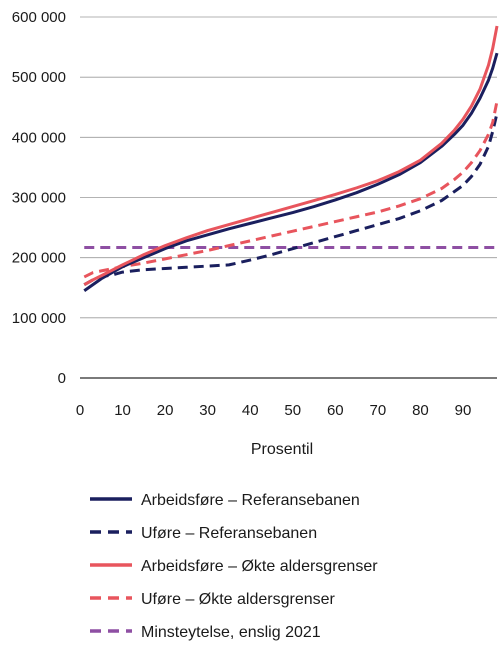 The width and height of the screenshot is (500, 647). Describe the element at coordinates (207, 410) in the screenshot. I see `x-tick-label: 30` at that location.